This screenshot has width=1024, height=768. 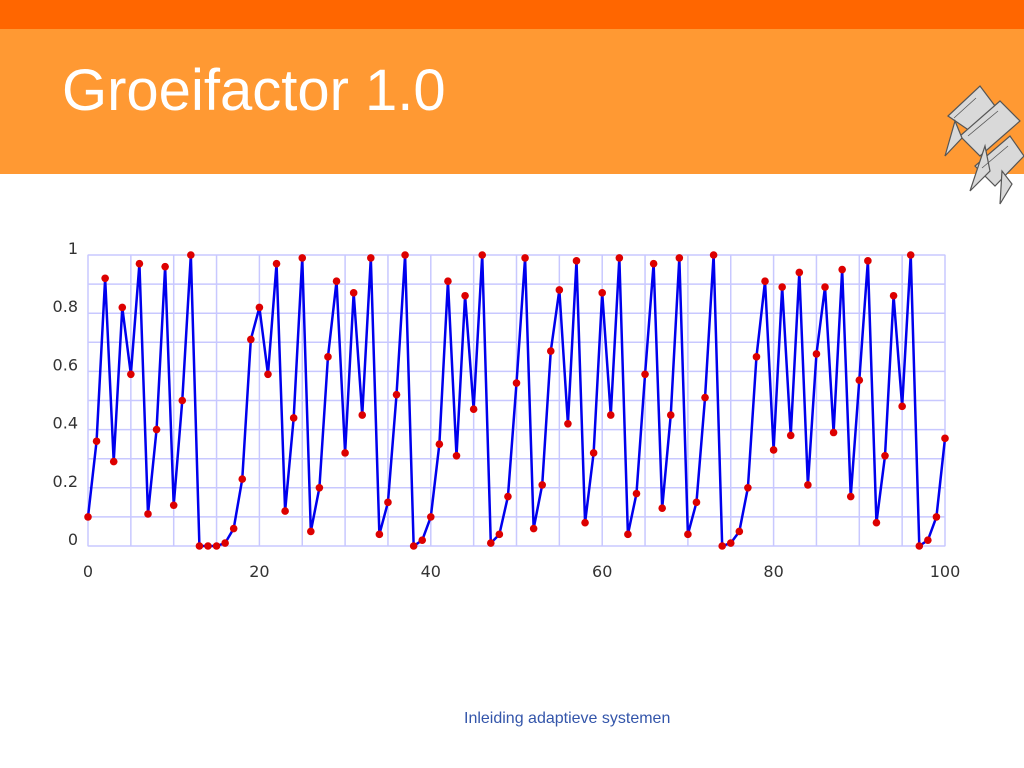 I want to click on y-tick-label: 0, so click(x=73, y=539).